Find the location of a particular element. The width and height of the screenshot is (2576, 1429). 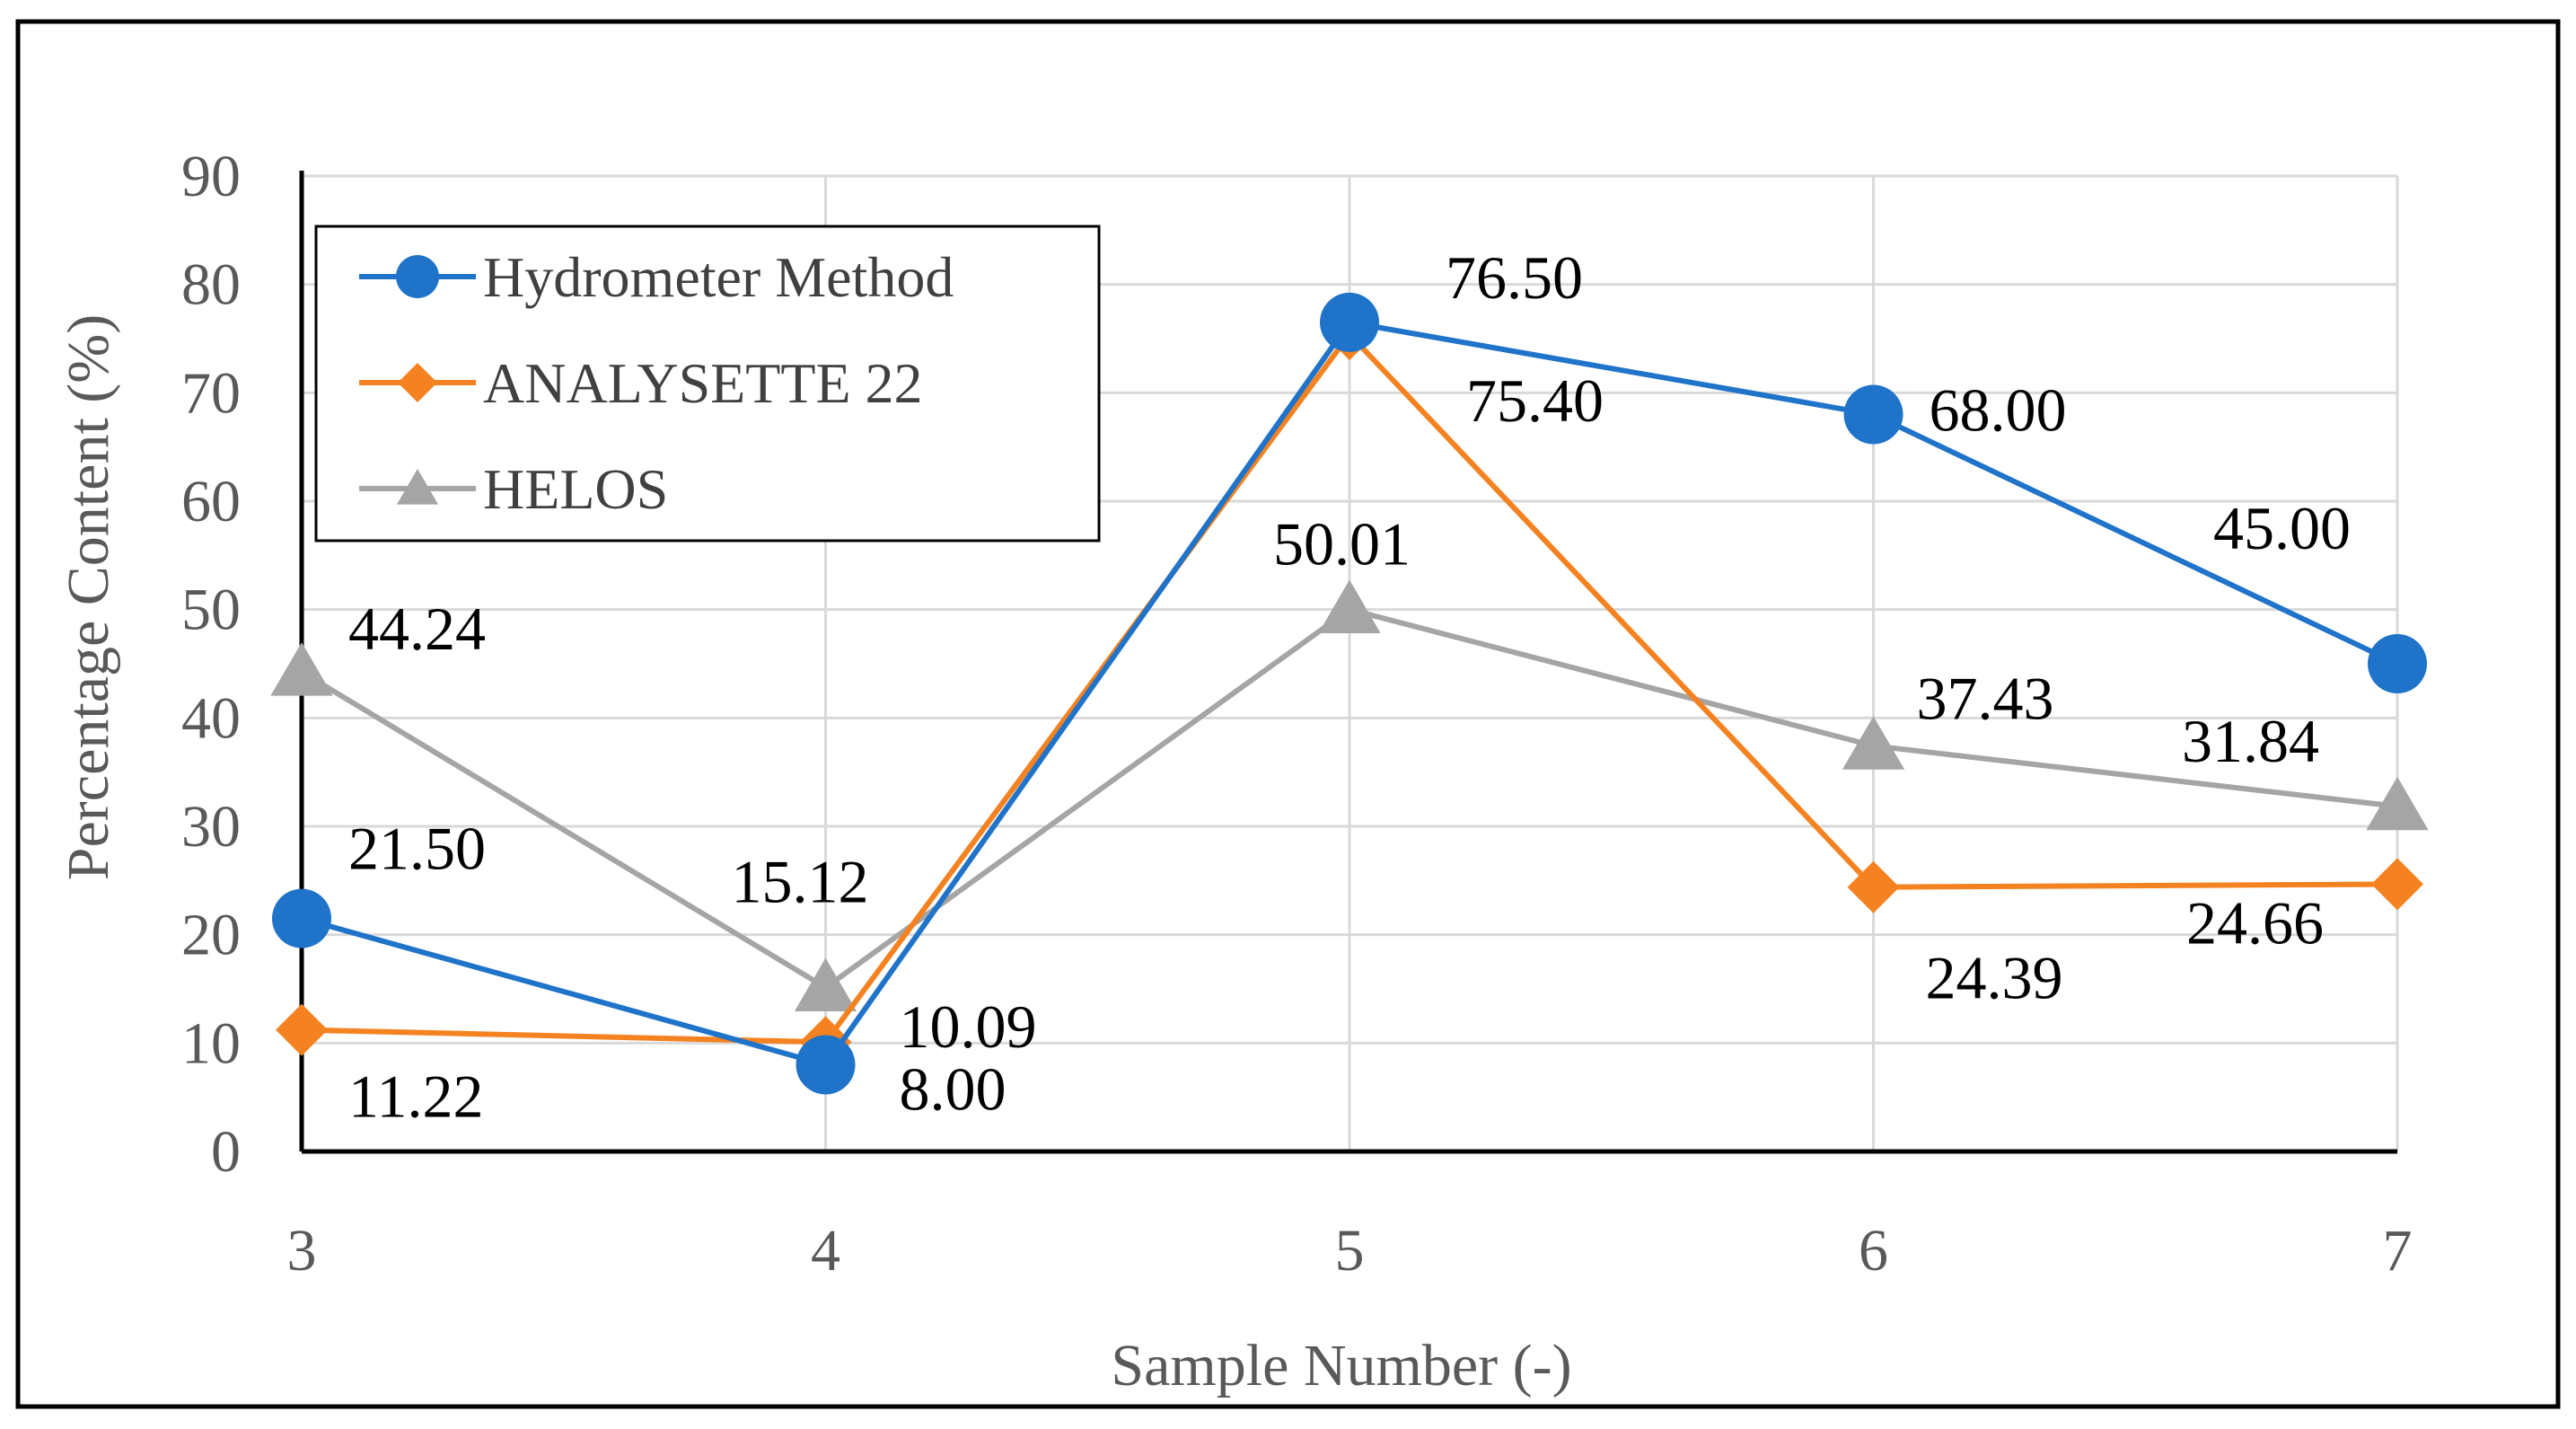

y-tick-label: 10 is located at coordinates (211, 1043).